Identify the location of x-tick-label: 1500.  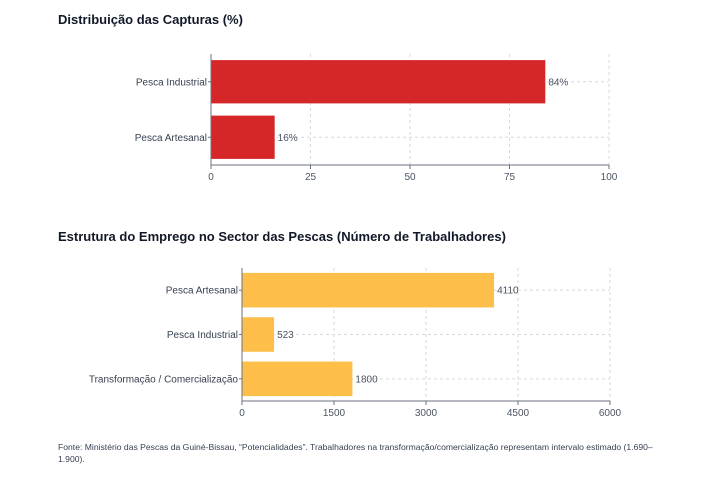
(334, 413).